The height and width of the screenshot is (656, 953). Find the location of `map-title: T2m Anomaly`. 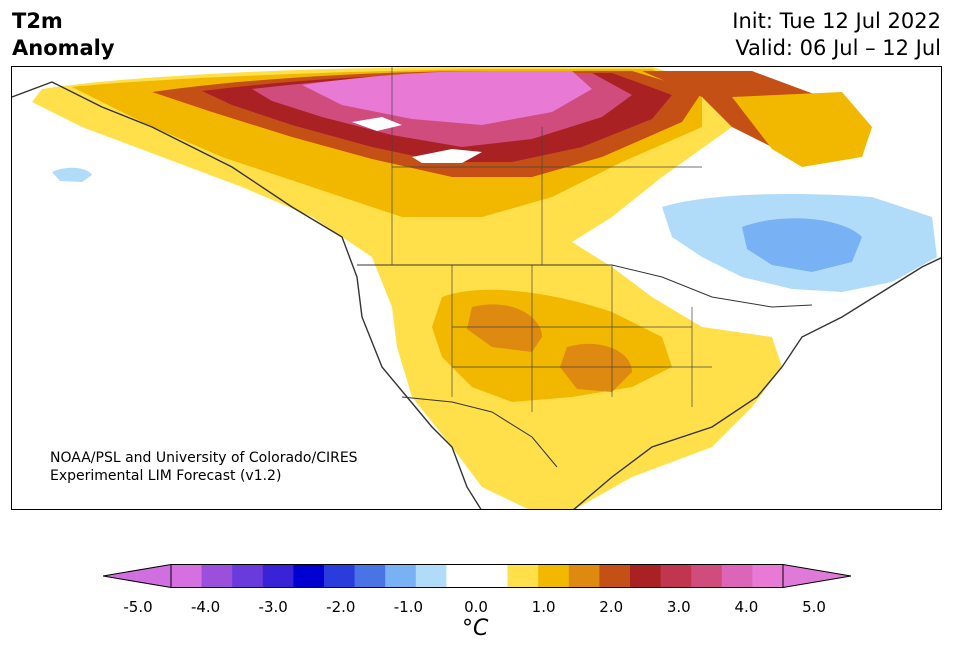

map-title: T2m Anomaly is located at coordinates (63, 35).